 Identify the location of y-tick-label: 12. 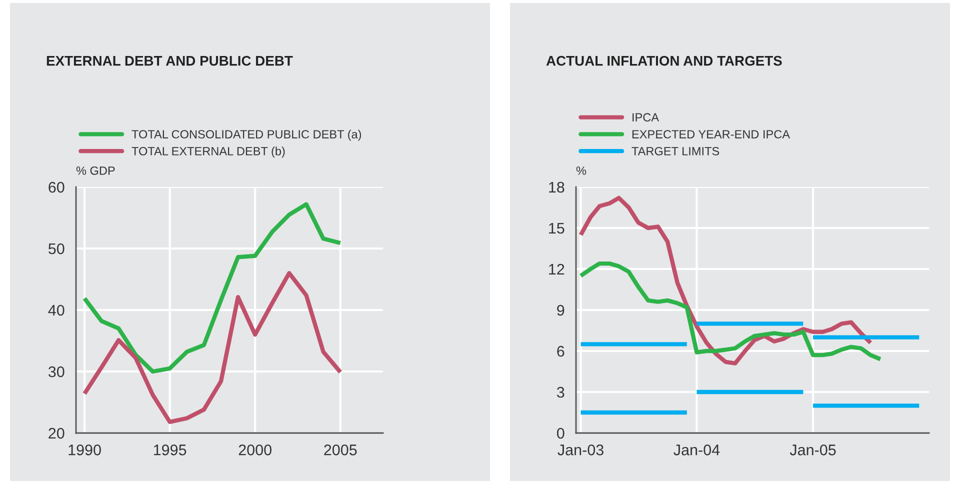
(556, 269).